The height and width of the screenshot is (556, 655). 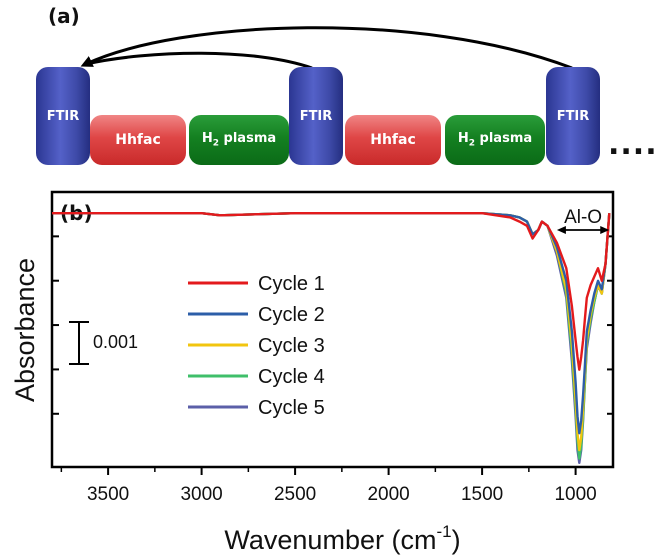 What do you see at coordinates (115, 342) in the screenshot?
I see `scale-bar-label: 0.001` at bounding box center [115, 342].